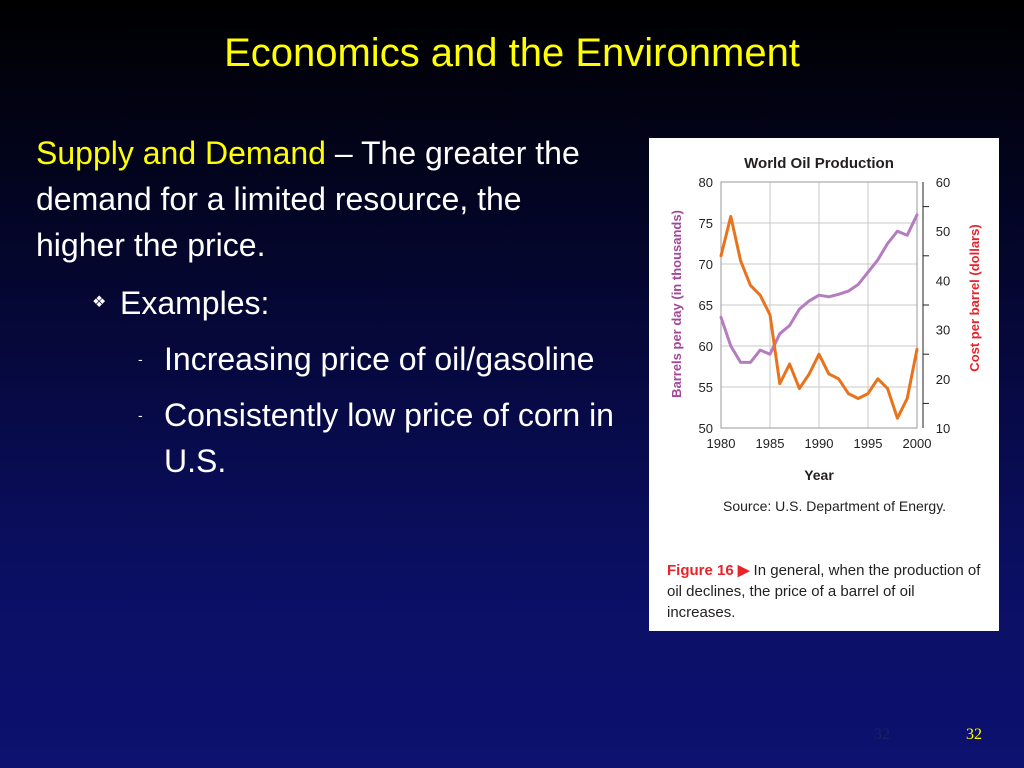 The width and height of the screenshot is (1024, 768). What do you see at coordinates (706, 305) in the screenshot?
I see `y-tick-left-label: 65` at bounding box center [706, 305].